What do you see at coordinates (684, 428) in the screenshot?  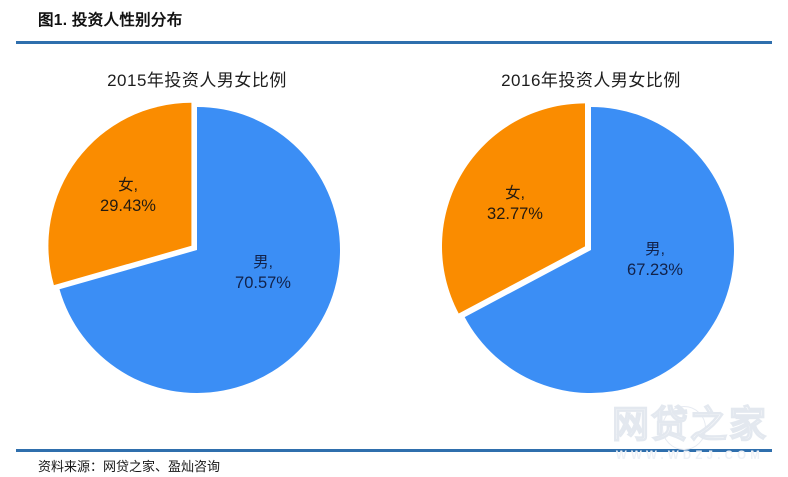 I see `watermark-circle-icon` at bounding box center [684, 428].